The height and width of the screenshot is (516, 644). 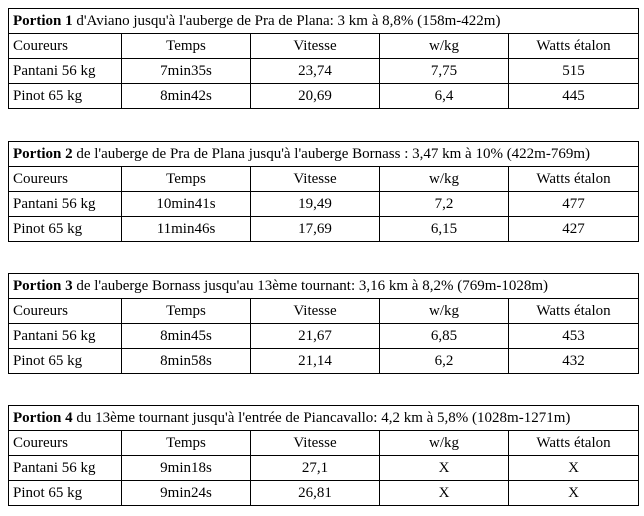 What do you see at coordinates (315, 204) in the screenshot?
I see `cell-vitesse: 19,49` at bounding box center [315, 204].